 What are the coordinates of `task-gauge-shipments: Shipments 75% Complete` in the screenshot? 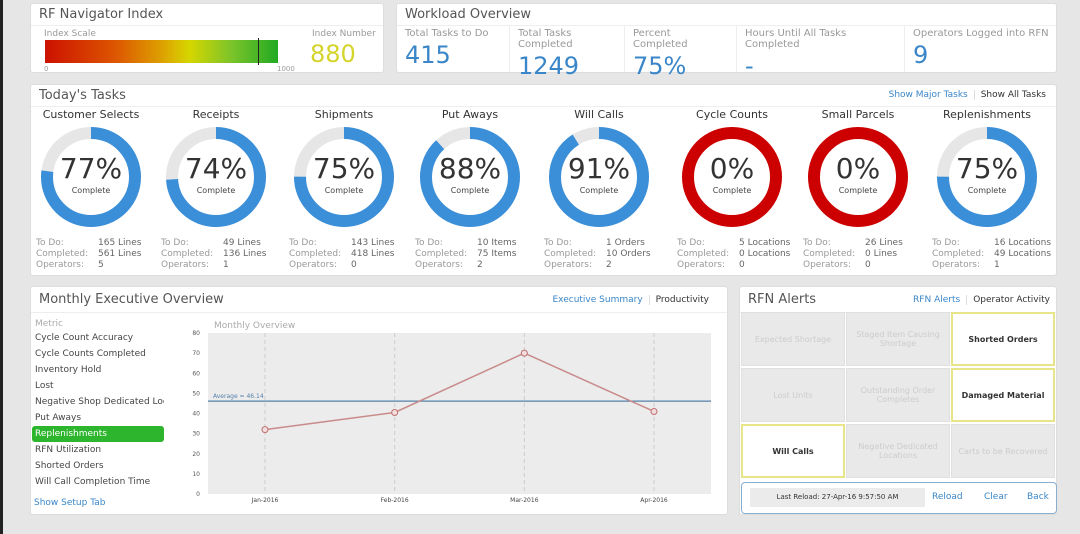 It's located at (344, 168).